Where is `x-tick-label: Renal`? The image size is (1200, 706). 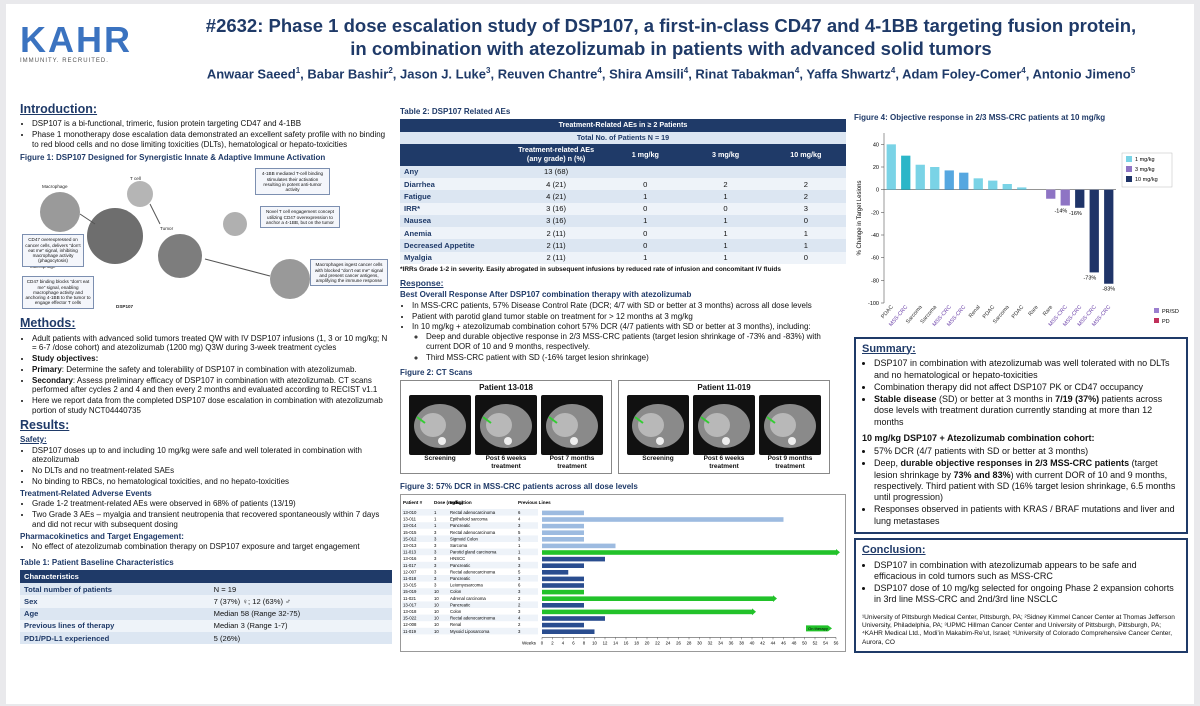
x-tick-label: Renal is located at coordinates (975, 311).